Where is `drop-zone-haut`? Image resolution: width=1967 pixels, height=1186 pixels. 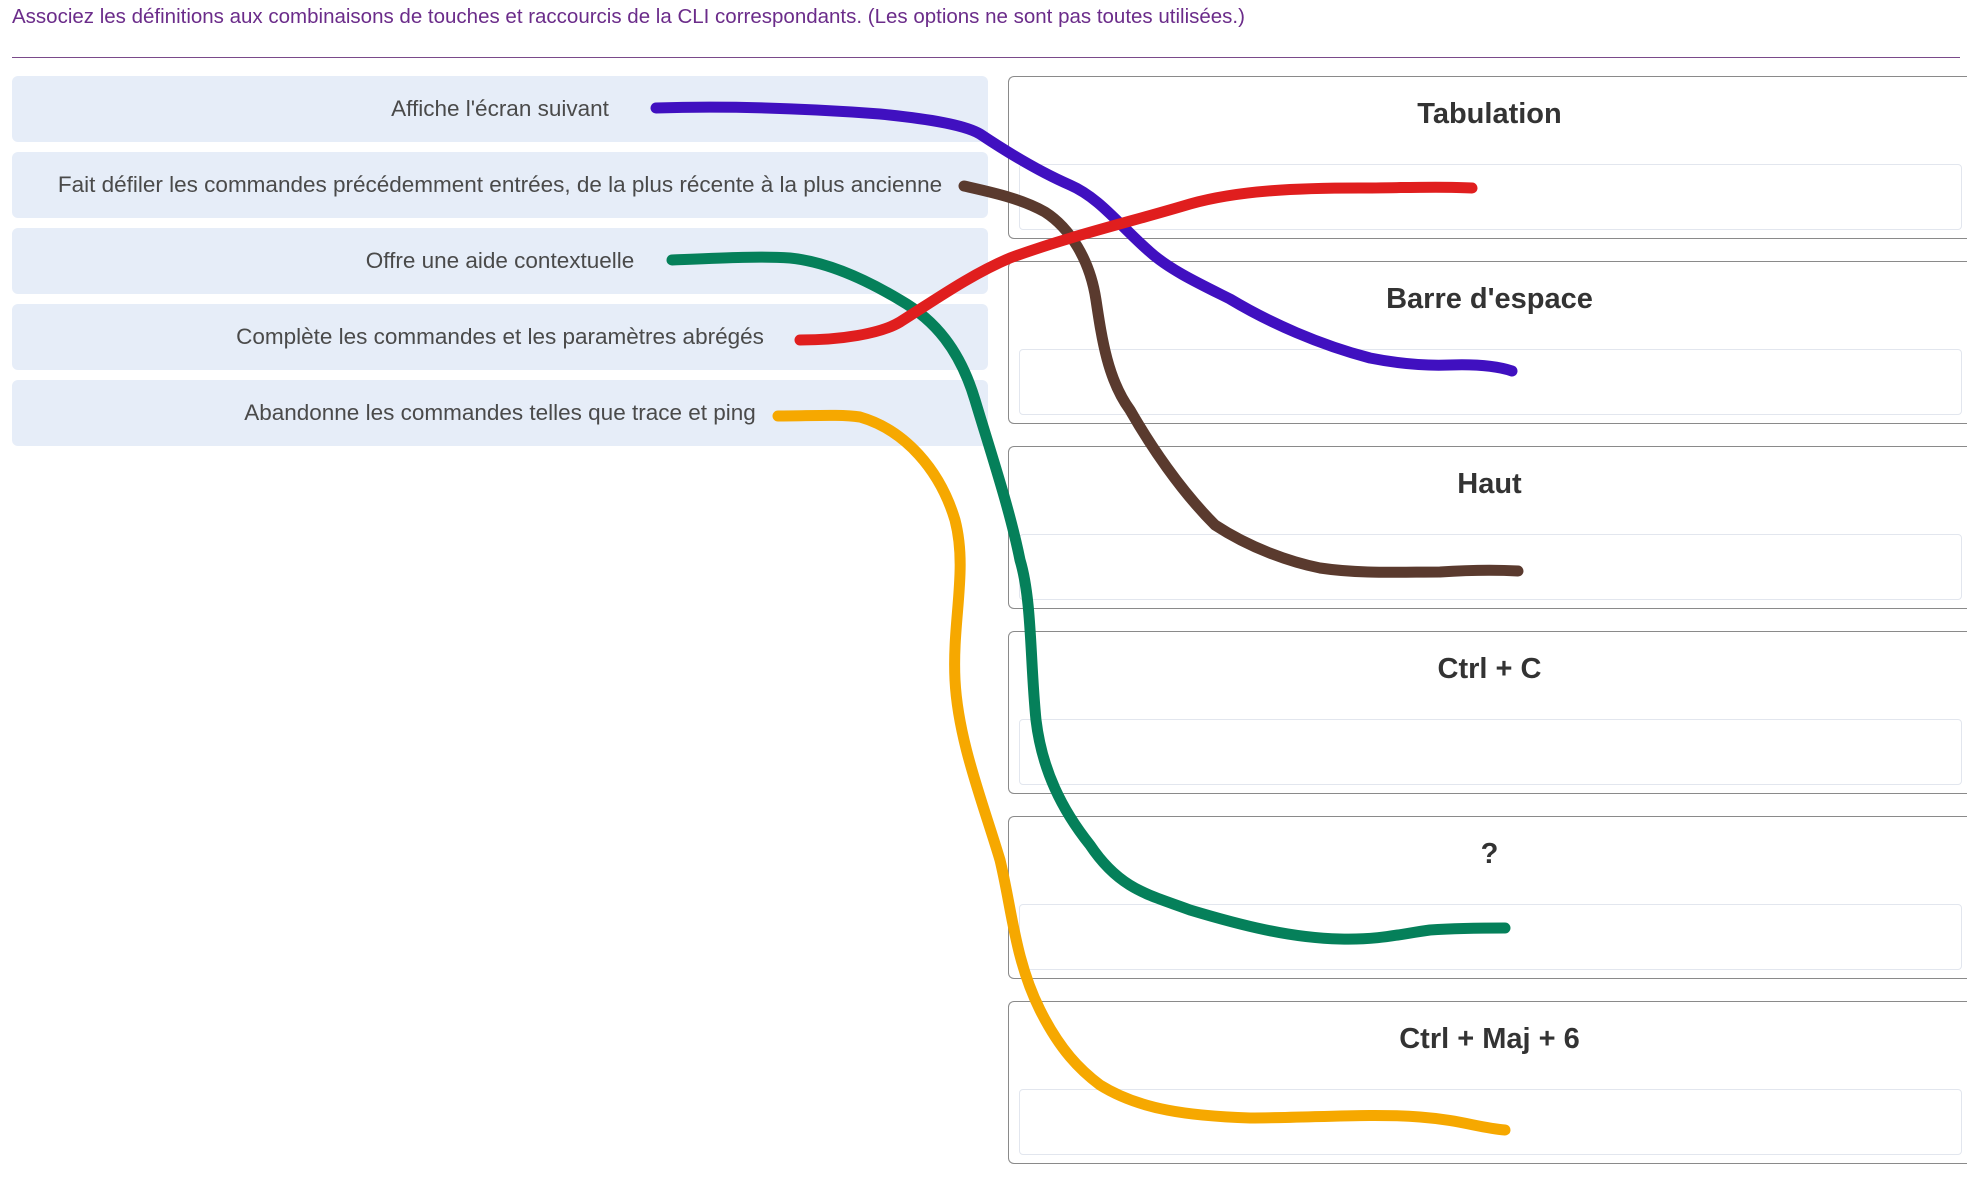
drop-zone-haut is located at coordinates (1490, 567).